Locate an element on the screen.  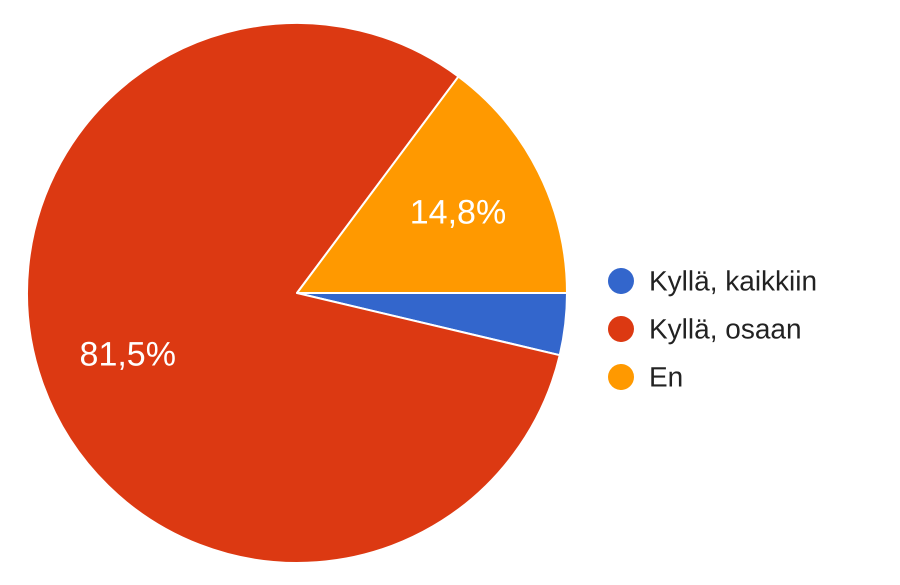
legend-label: En is located at coordinates (666, 377).